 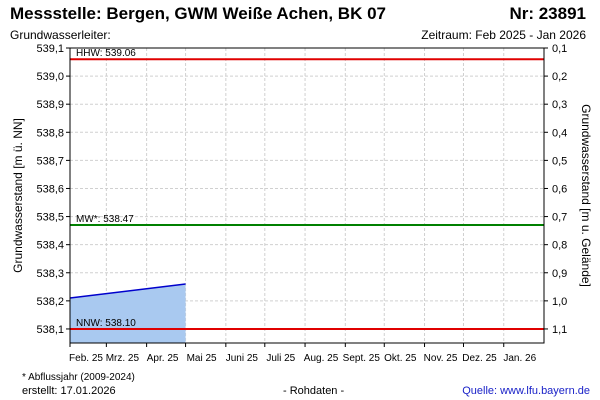 I want to click on y2-tick-label: 0,8, so click(x=559, y=246).